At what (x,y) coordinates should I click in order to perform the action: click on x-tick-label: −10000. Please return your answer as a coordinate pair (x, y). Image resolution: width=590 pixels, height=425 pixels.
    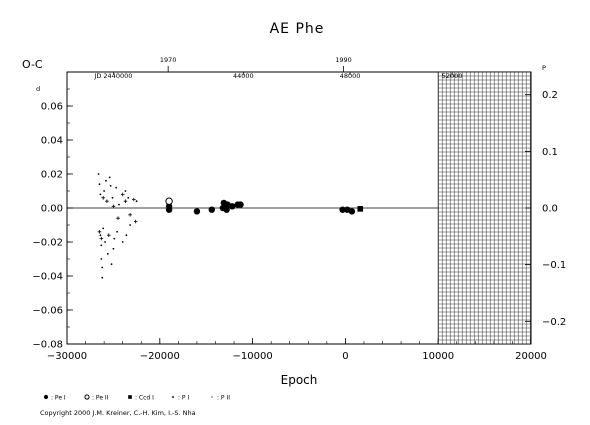
    Looking at the image, I should click on (252, 356).